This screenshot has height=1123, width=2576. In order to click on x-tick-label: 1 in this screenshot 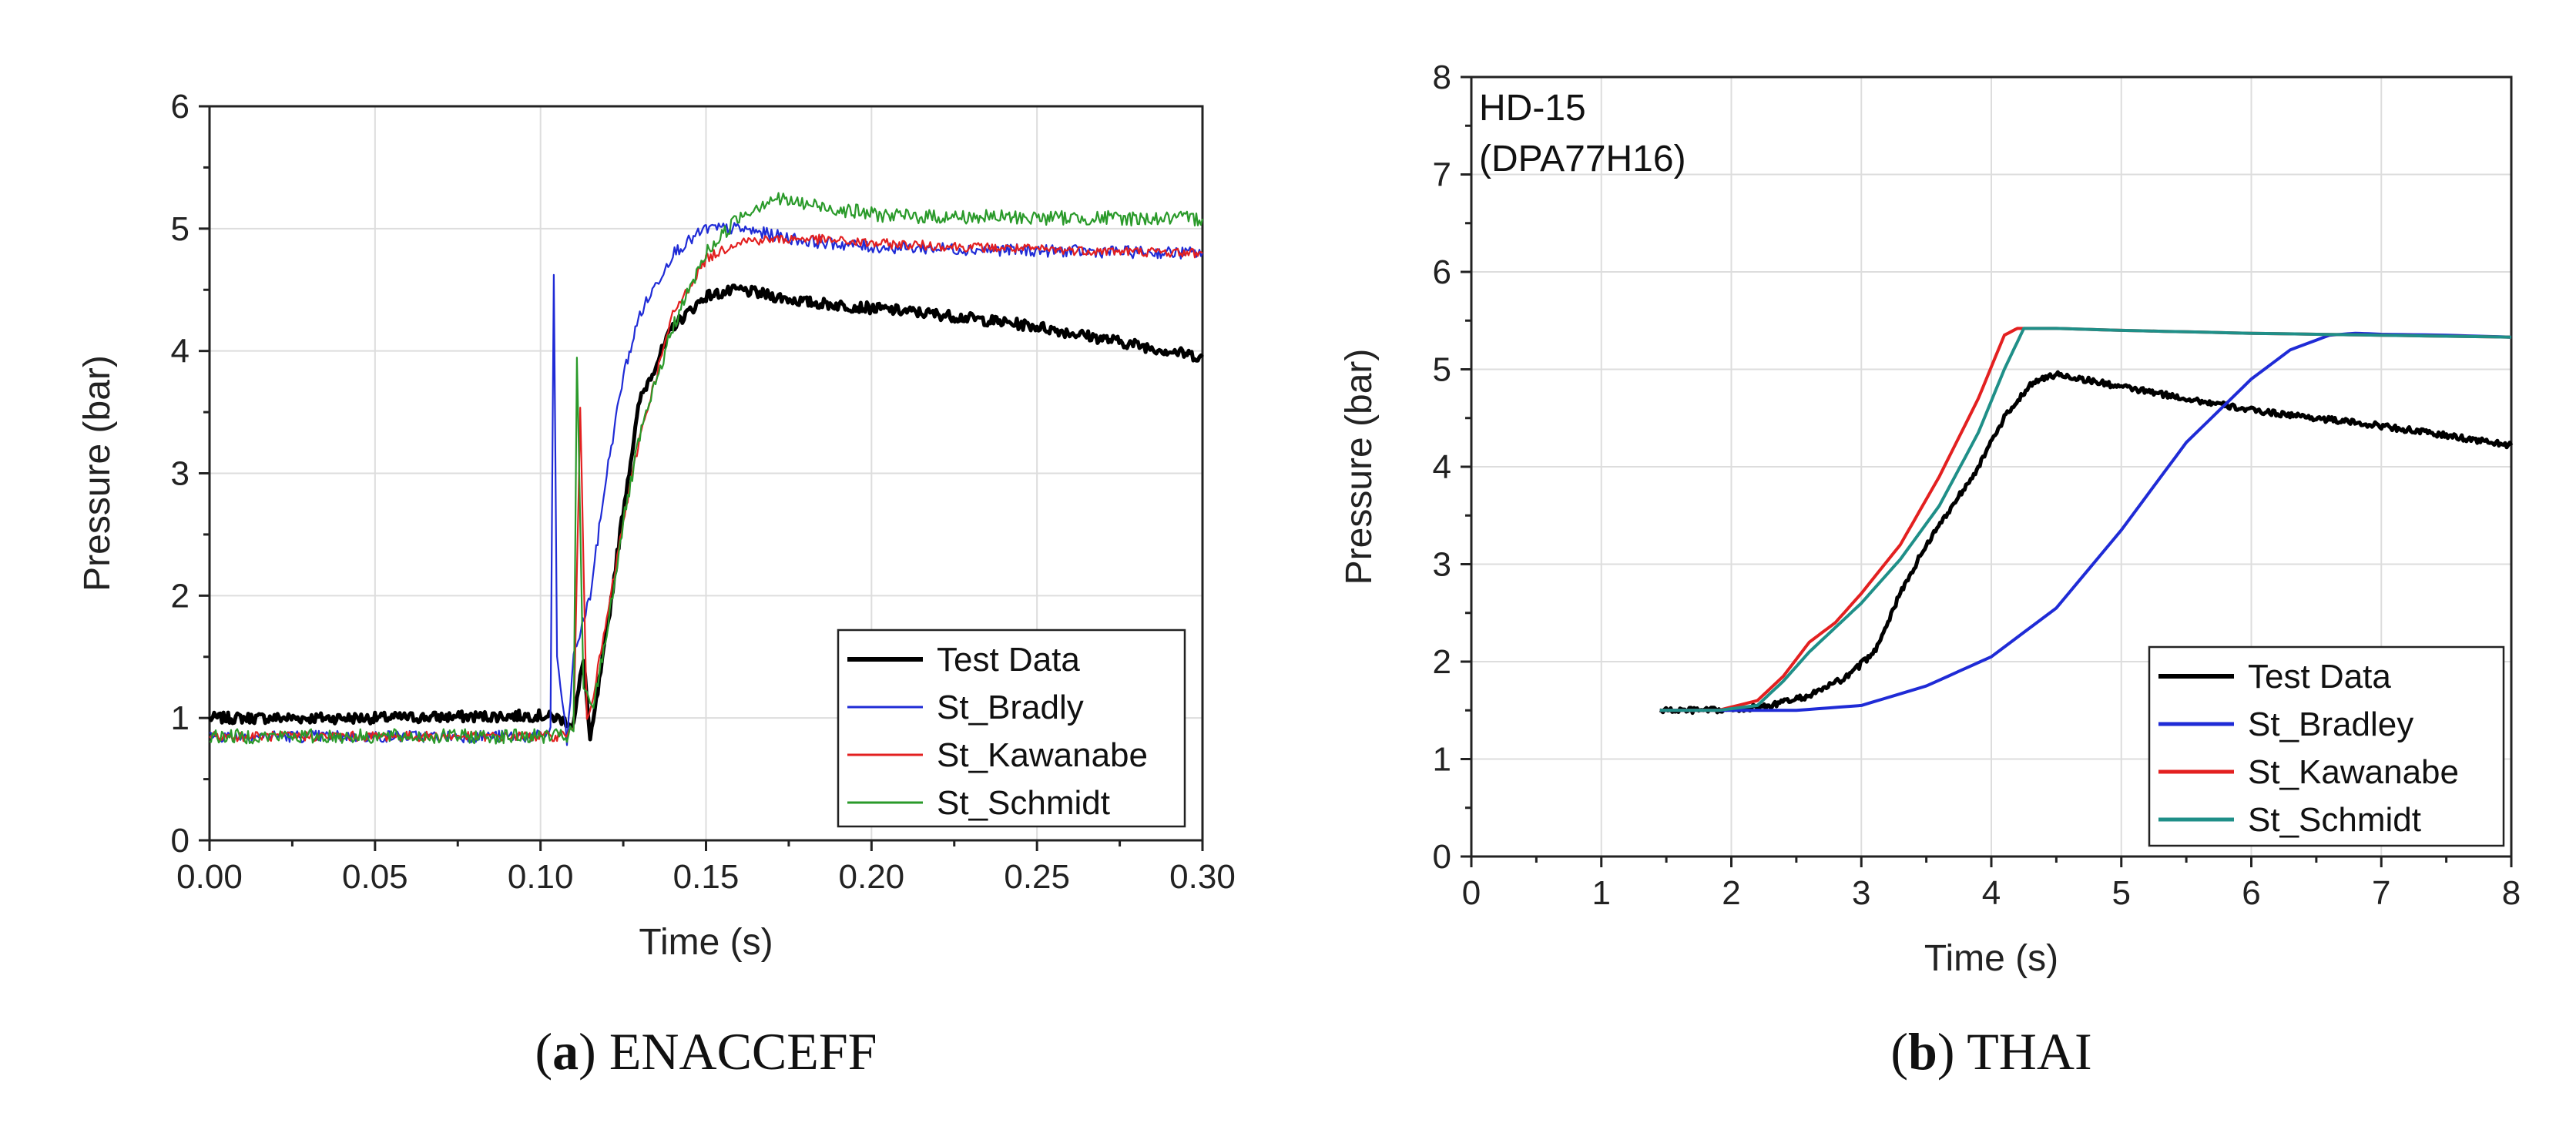, I will do `click(1601, 893)`.